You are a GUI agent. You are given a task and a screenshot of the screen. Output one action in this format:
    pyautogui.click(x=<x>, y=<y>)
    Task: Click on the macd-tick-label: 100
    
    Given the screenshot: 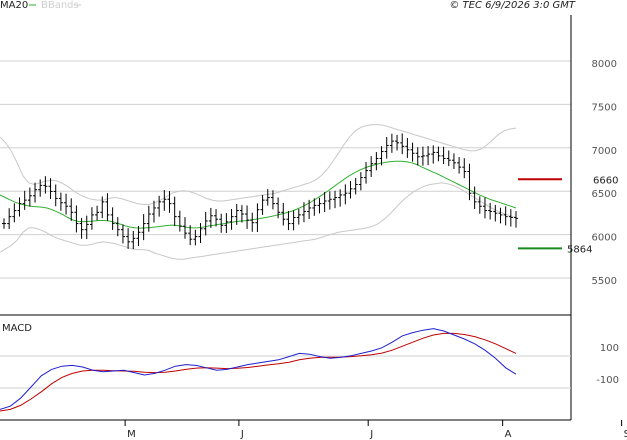 What is the action you would take?
    pyautogui.click(x=609, y=348)
    